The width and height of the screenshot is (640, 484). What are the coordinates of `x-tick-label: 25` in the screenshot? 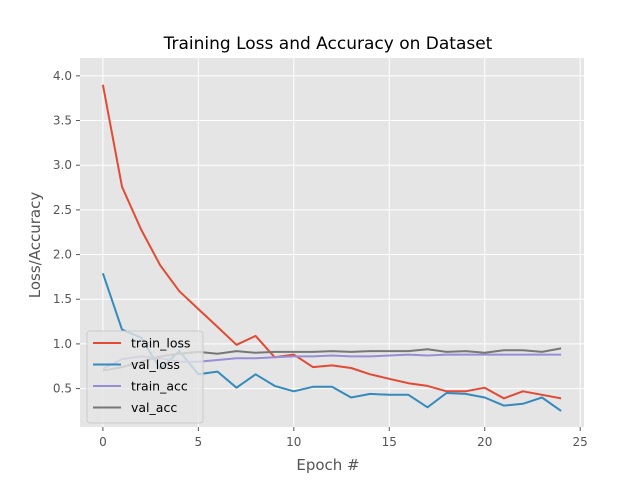 It's located at (580, 442).